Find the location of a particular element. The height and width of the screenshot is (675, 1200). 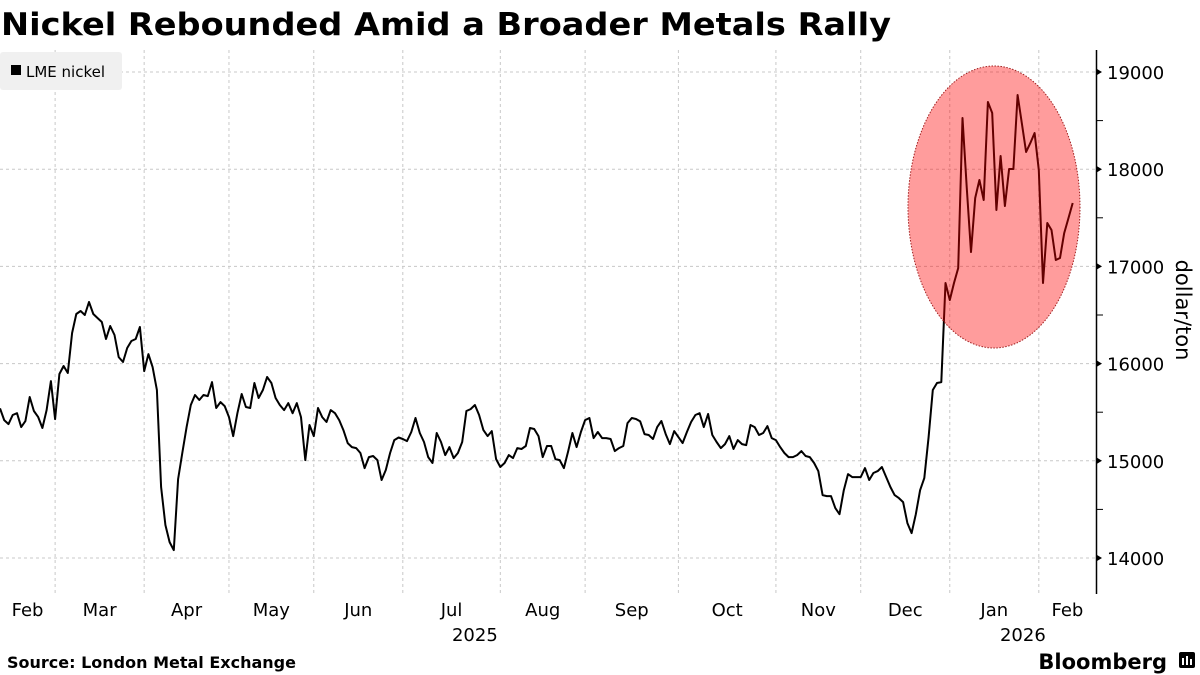

y-axis-unit-label: dollar/ton is located at coordinates (1183, 310).